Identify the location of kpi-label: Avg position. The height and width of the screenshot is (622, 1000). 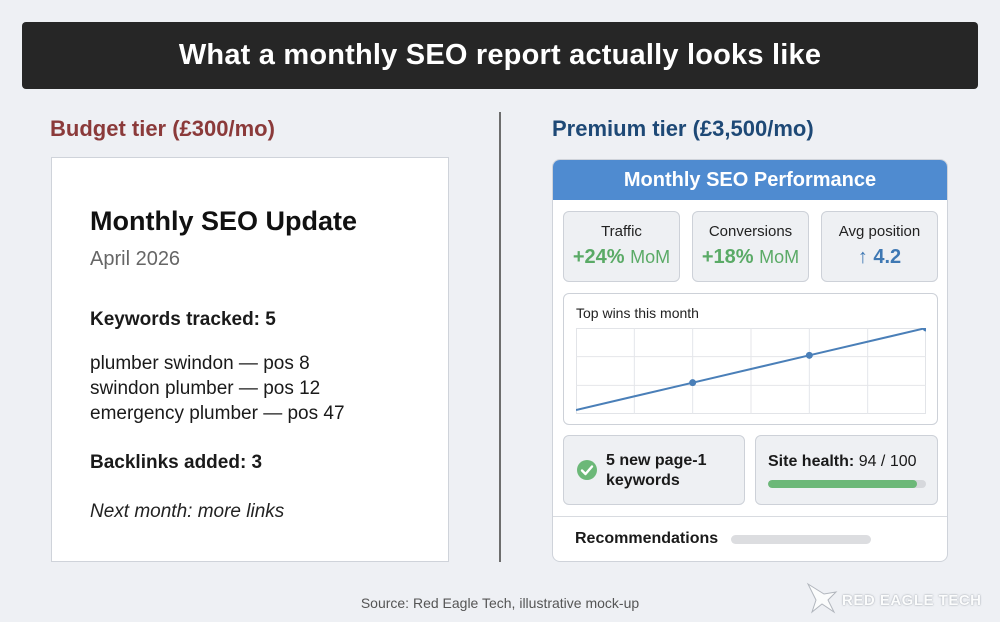
(879, 231).